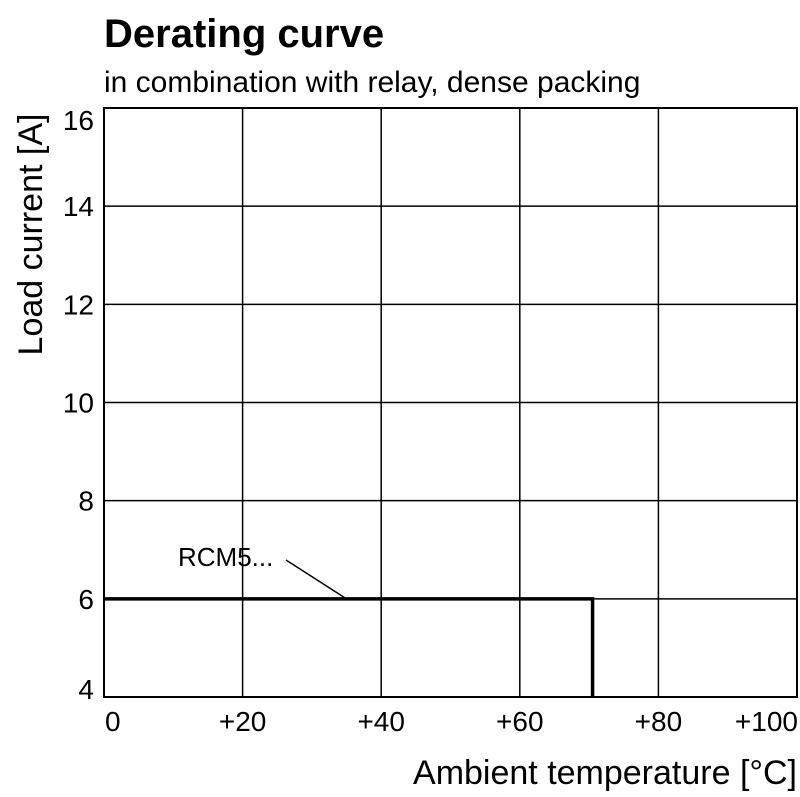 The image size is (800, 797). Describe the element at coordinates (78, 304) in the screenshot. I see `y-tick-label: 12` at that location.